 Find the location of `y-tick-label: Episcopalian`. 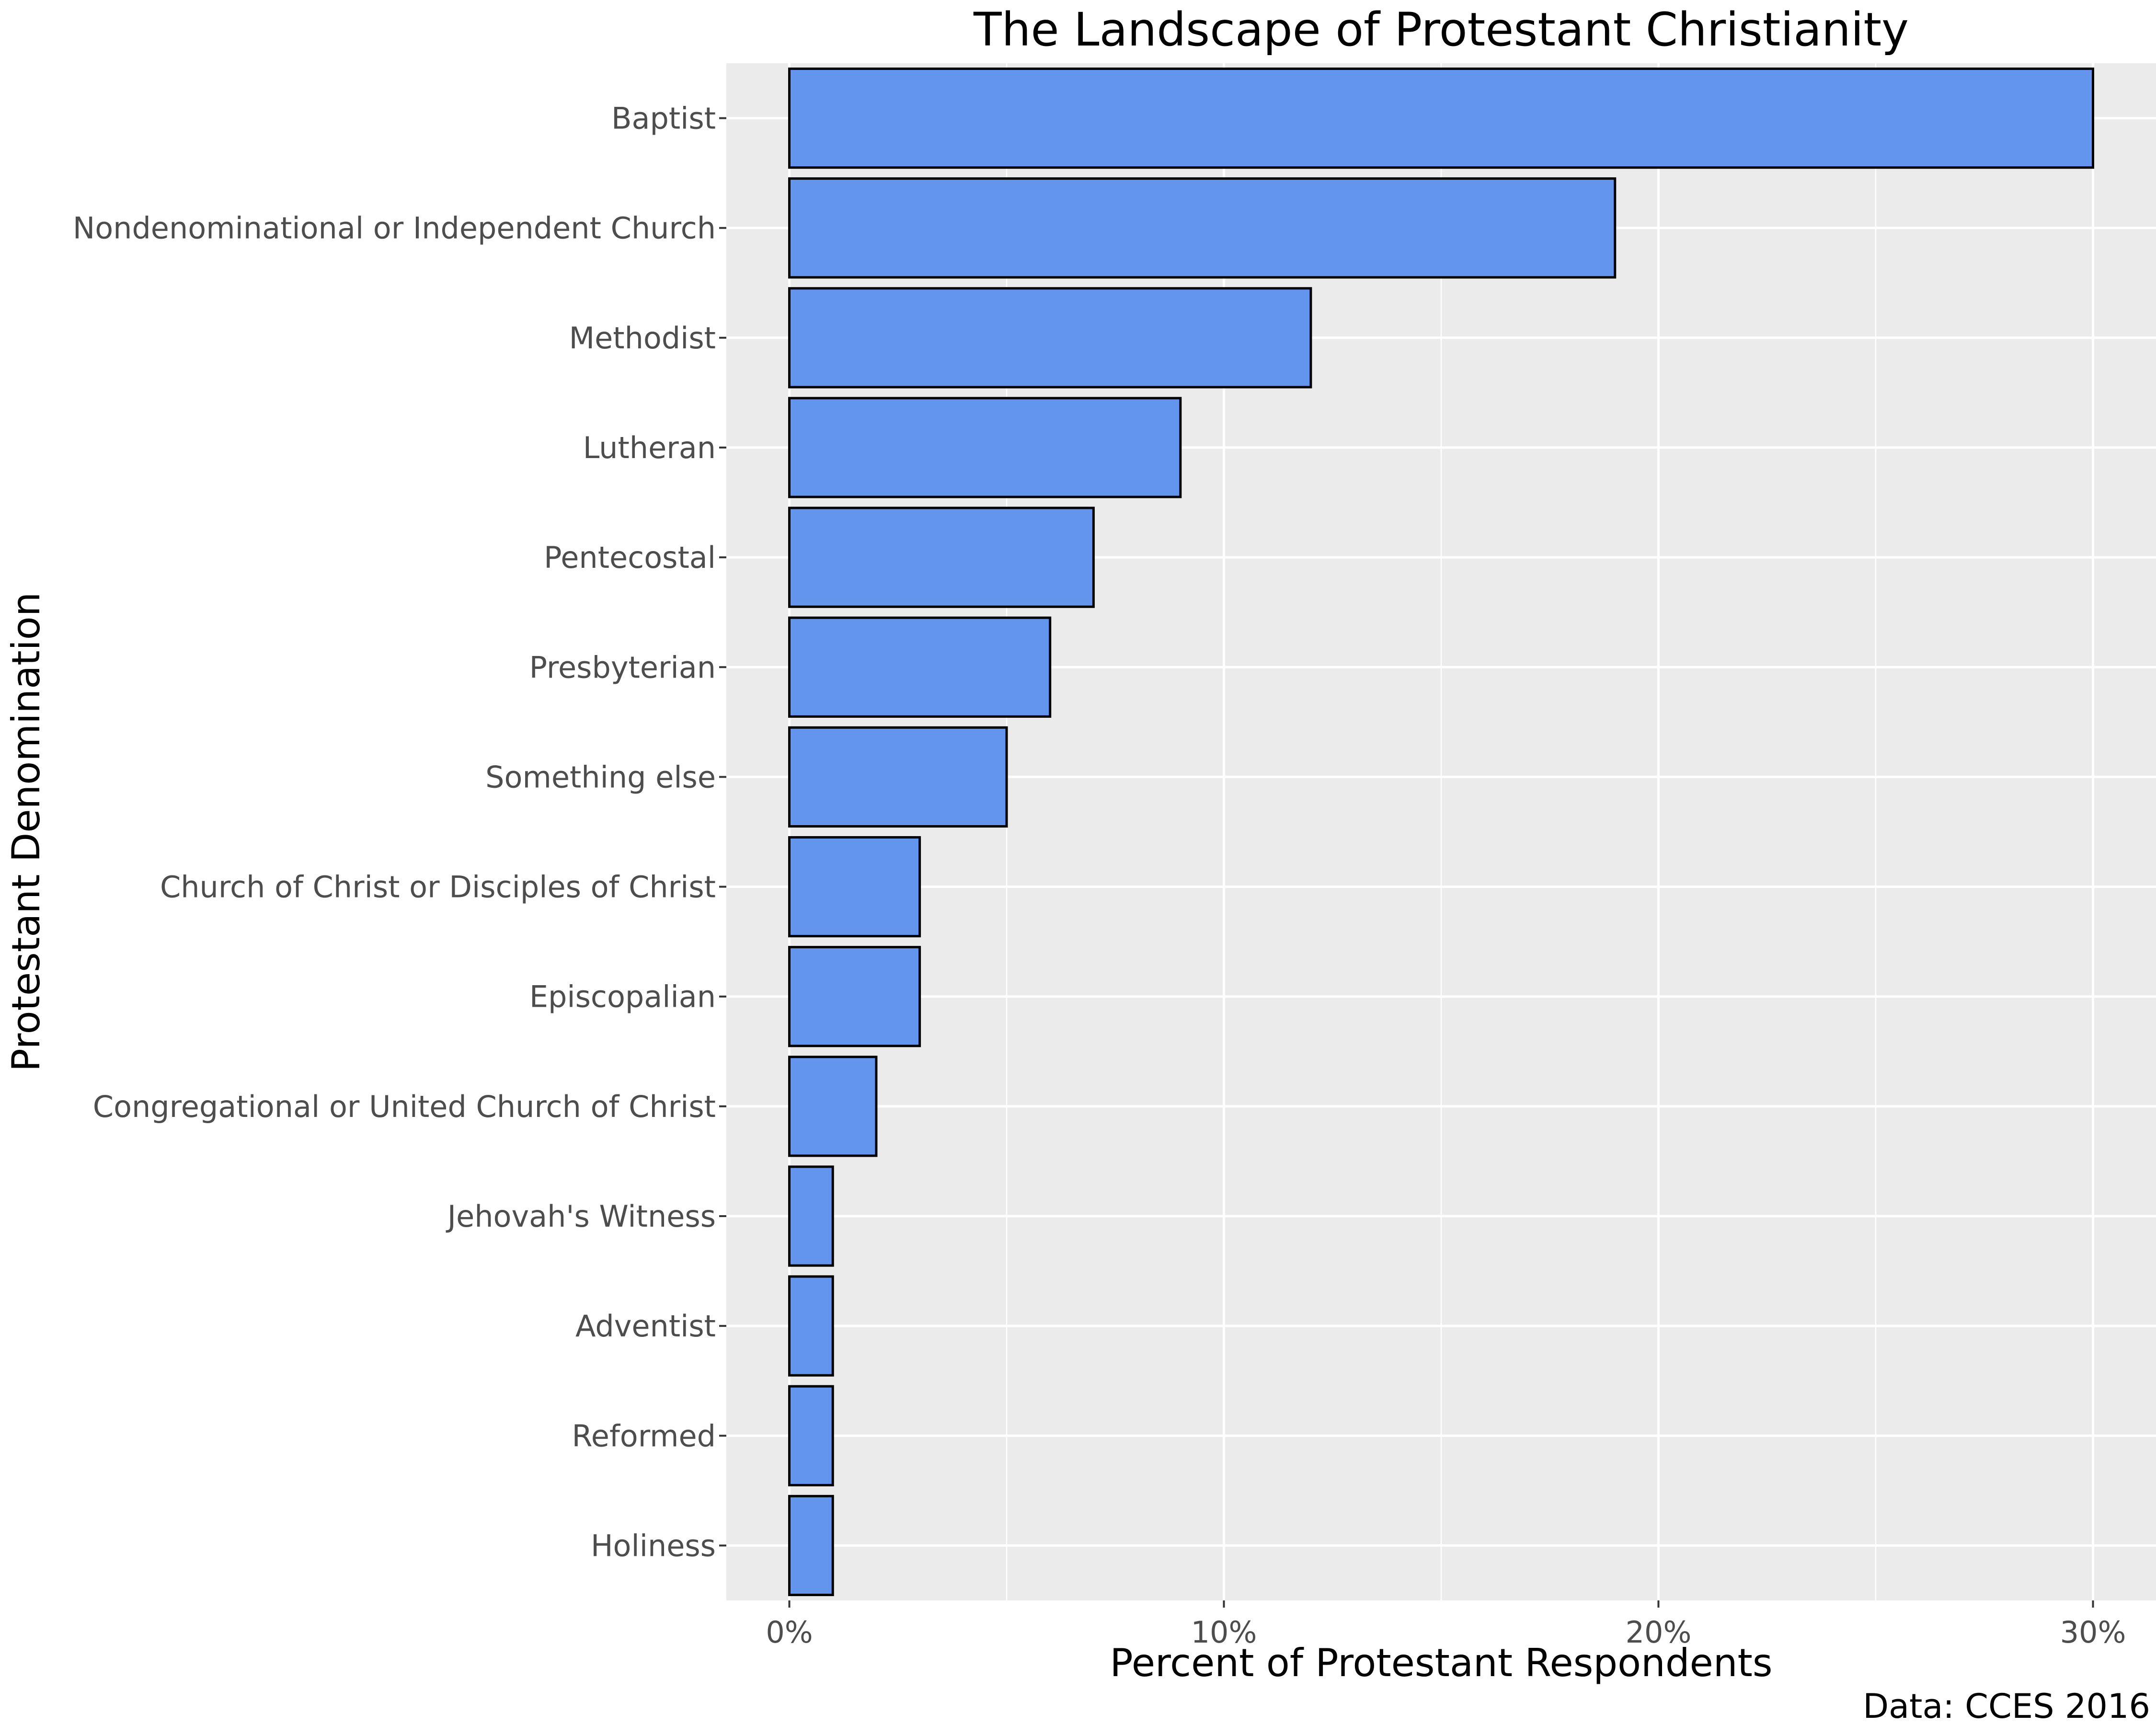

y-tick-label: Episcopalian is located at coordinates (622, 996).